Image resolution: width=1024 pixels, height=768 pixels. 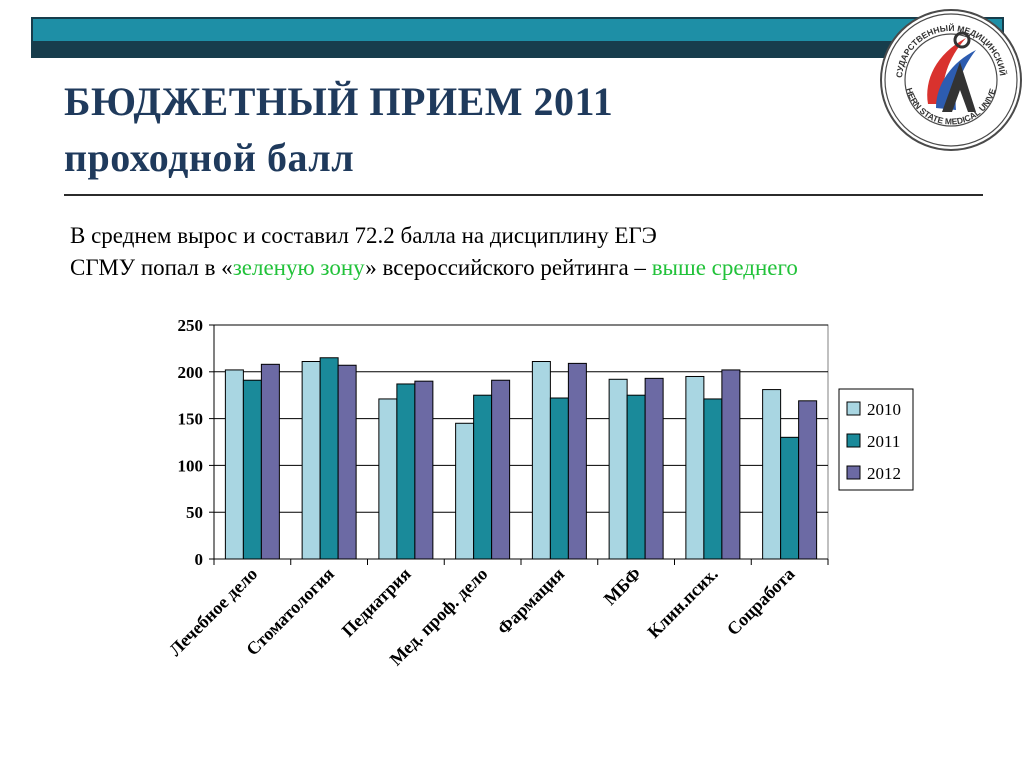 I want to click on y-tick-label: 100, so click(x=191, y=465).